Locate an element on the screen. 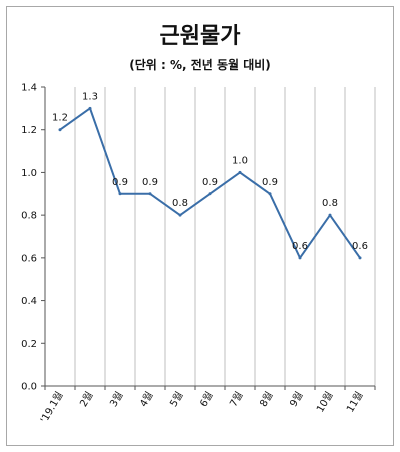 This screenshot has width=400, height=452. x-tick-label: 7월 is located at coordinates (236, 399).